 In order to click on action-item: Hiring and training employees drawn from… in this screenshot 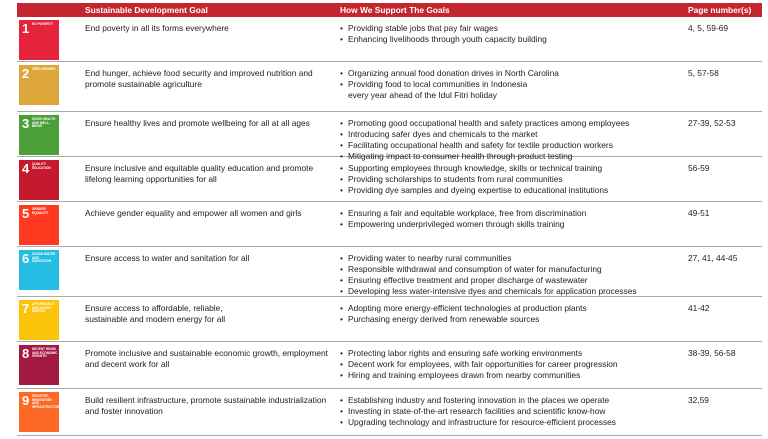, I will do `click(479, 375)`.